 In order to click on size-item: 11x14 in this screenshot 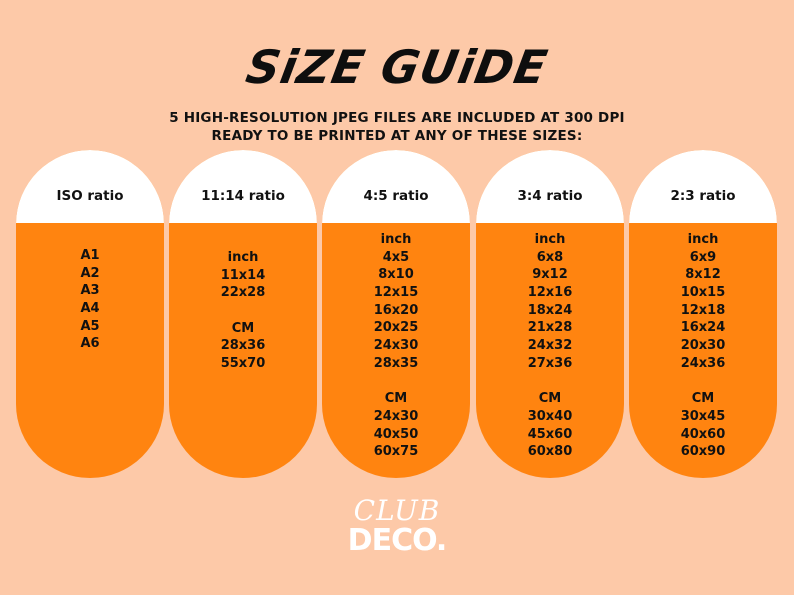, I will do `click(243, 275)`.